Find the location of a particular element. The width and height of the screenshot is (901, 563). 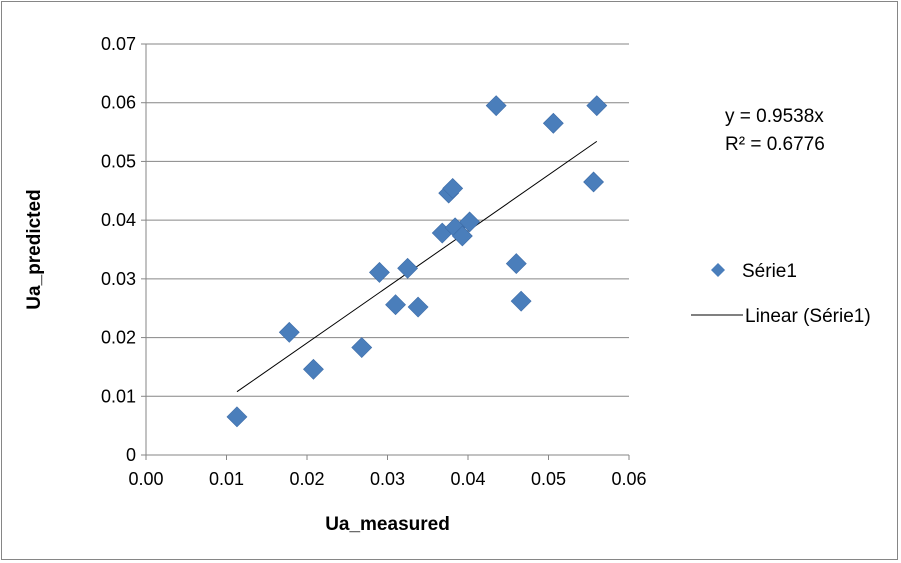

legend-marker-serie1 is located at coordinates (718, 270).